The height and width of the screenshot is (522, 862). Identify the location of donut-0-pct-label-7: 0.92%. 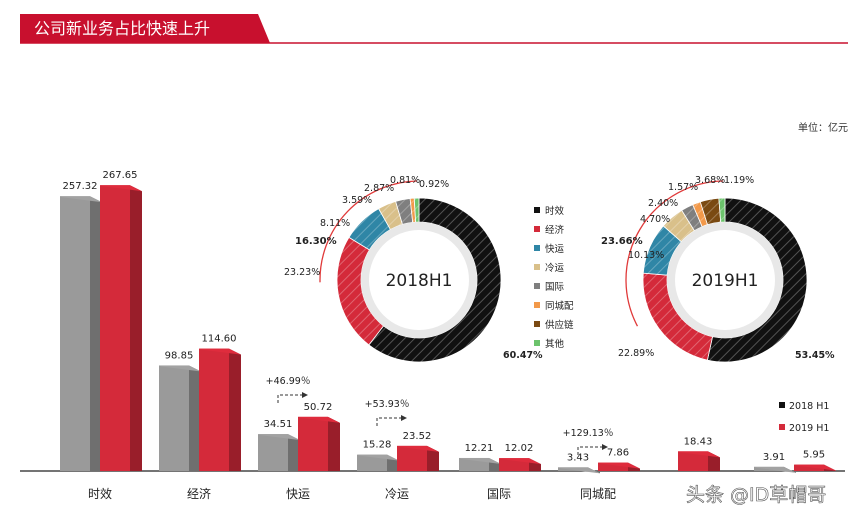
(434, 184).